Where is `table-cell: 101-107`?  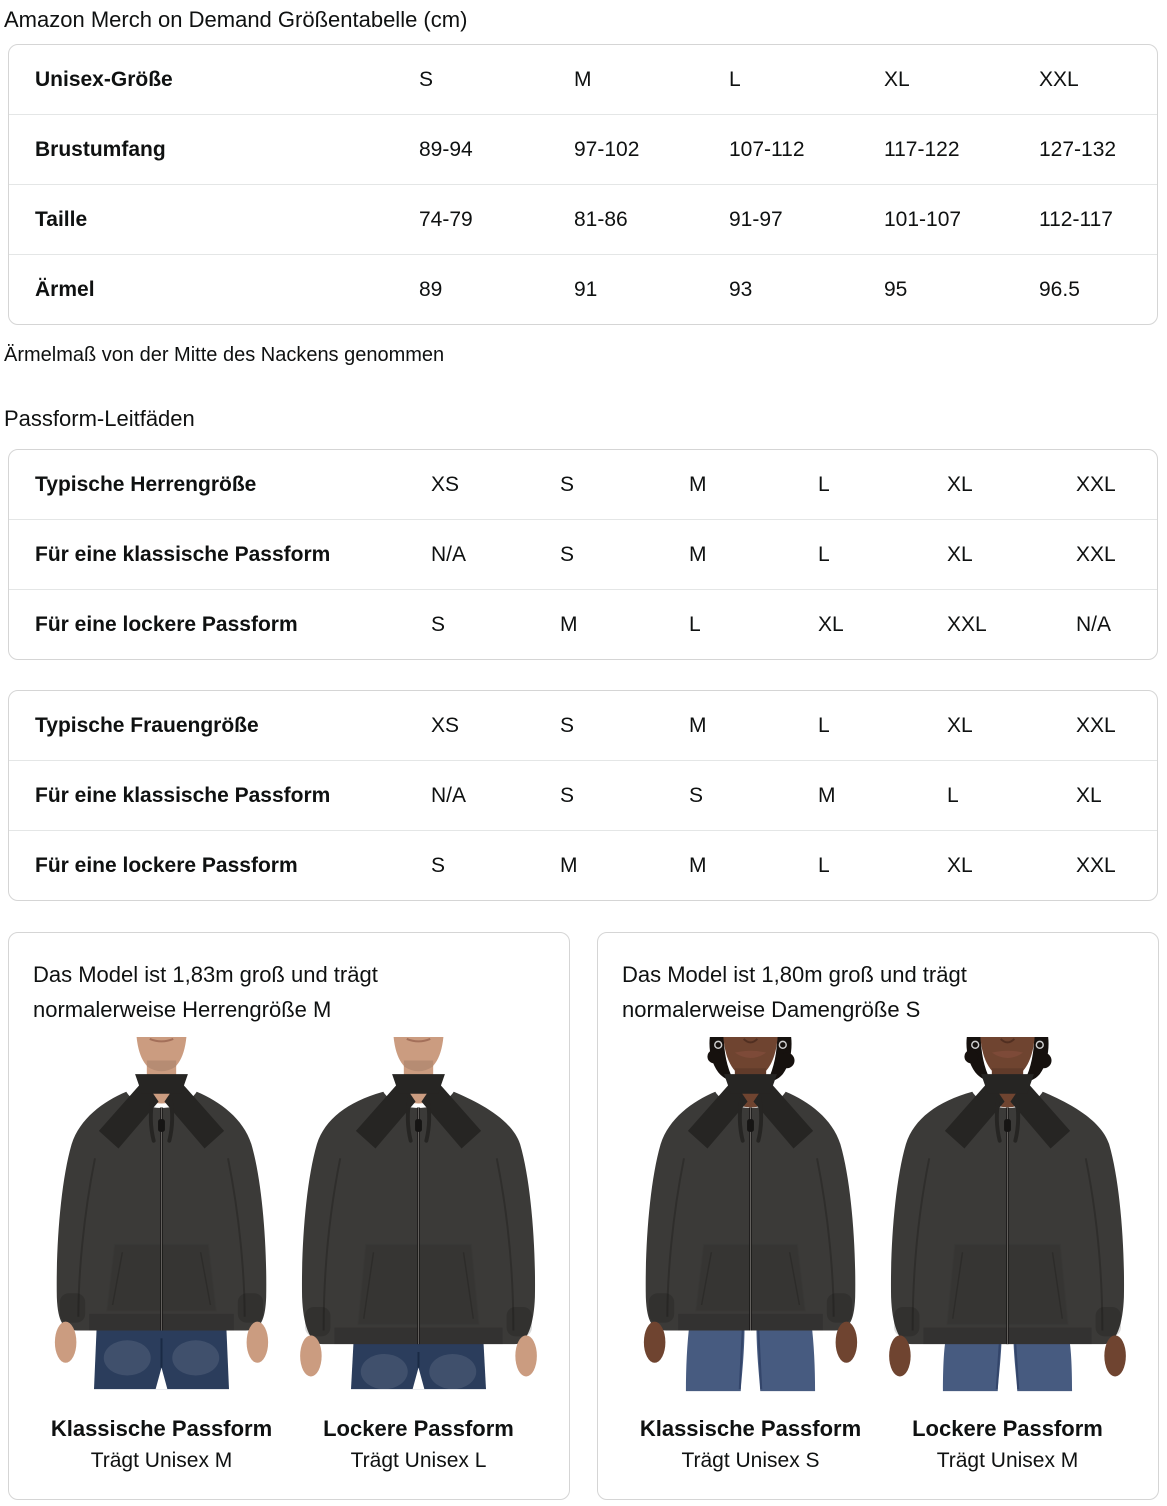
table-cell: 101-107 is located at coordinates (923, 219).